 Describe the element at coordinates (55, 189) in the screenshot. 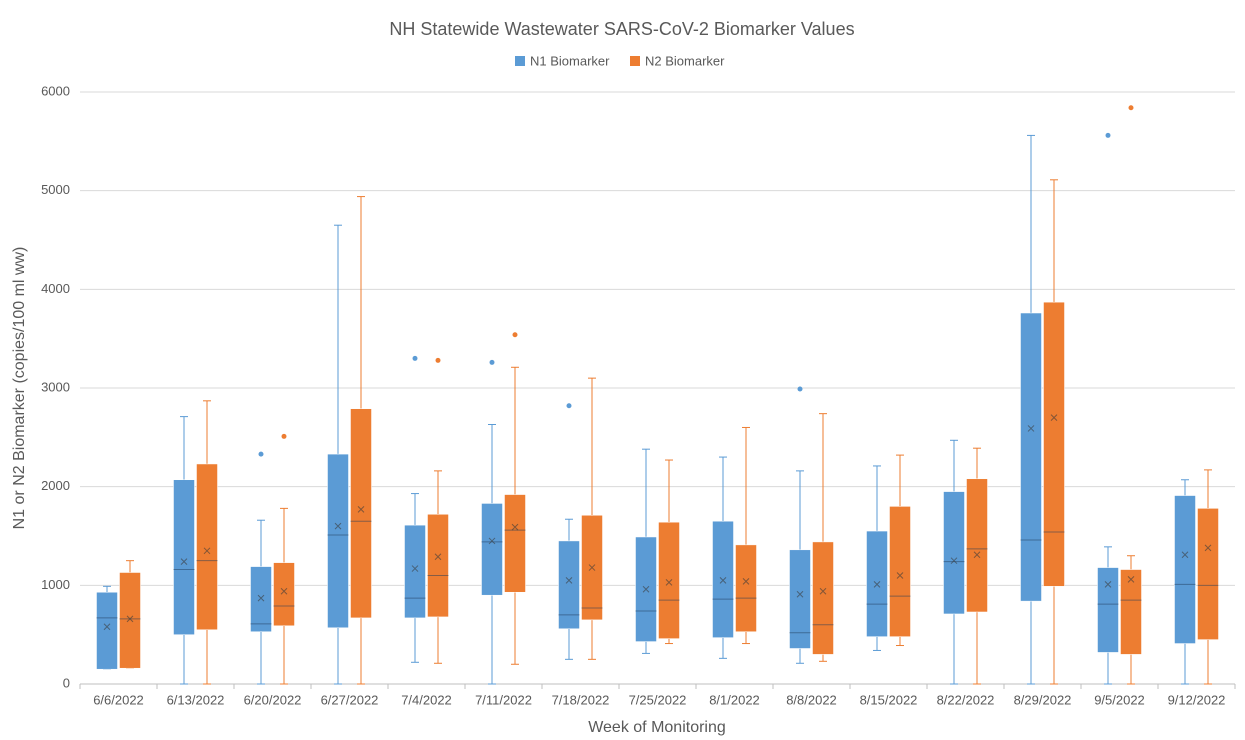

I see `y-tick-label: 5000` at that location.